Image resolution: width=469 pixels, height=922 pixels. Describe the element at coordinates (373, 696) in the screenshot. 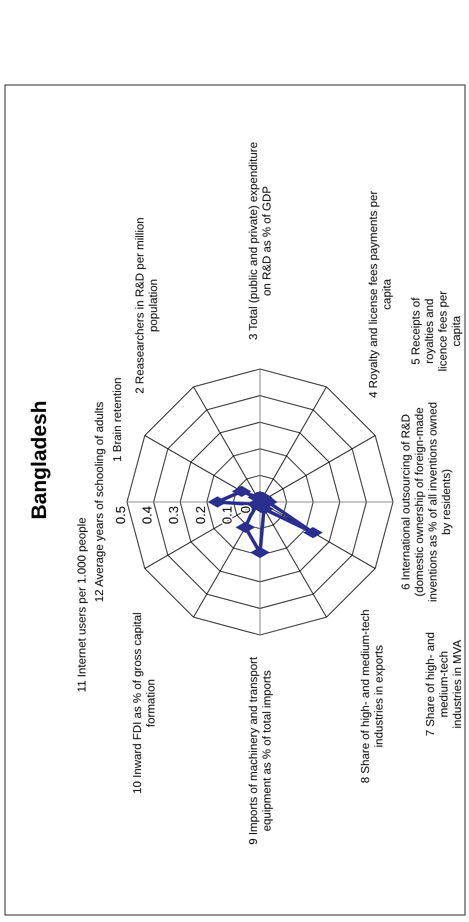

I see `spoke-label: 8 Share of high- and medium-tech industries in exports` at that location.